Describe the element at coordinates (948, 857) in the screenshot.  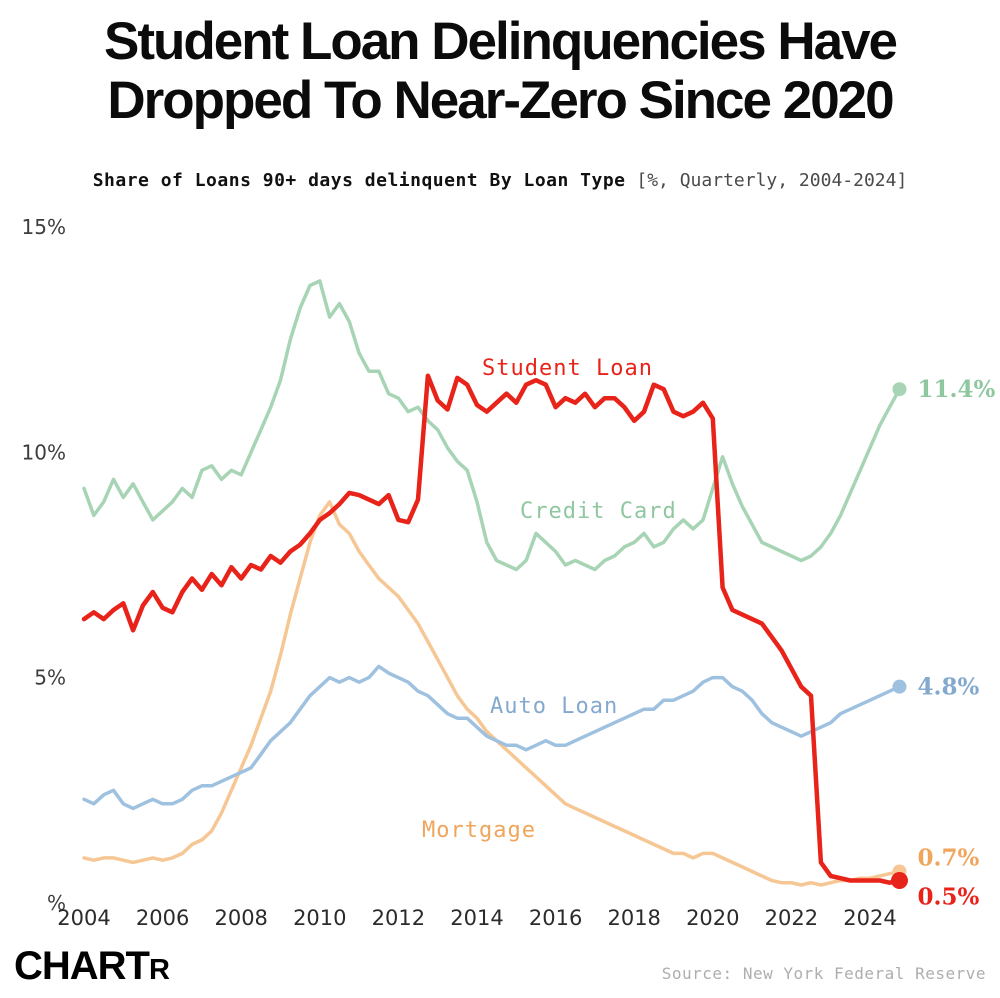
I see `end-value-label-mortgage: 0.7%` at that location.